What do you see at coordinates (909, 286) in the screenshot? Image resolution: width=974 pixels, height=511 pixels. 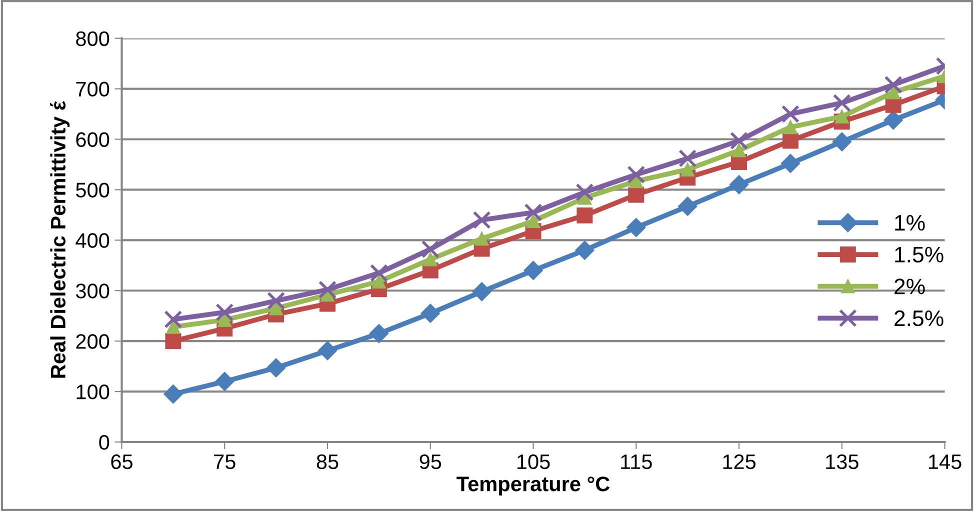 I see `legend-label: 2%` at bounding box center [909, 286].